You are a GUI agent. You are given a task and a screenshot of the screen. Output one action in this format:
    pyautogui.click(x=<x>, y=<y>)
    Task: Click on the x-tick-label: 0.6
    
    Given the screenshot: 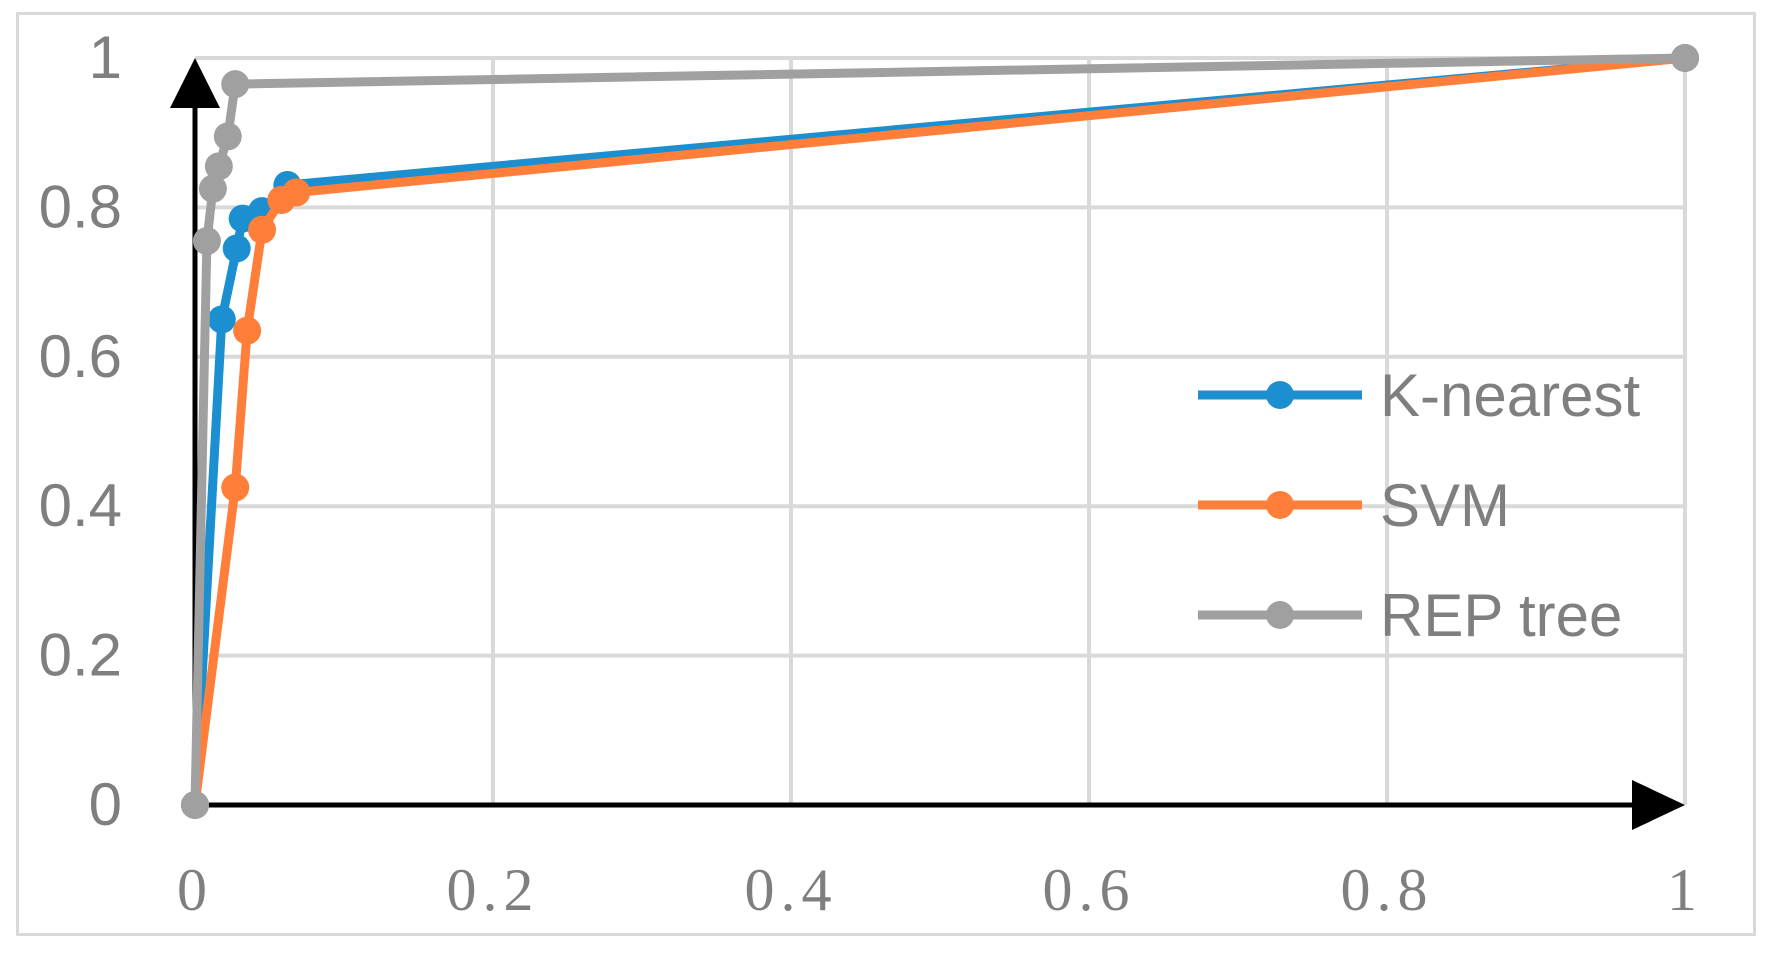 What is the action you would take?
    pyautogui.click(x=1089, y=890)
    